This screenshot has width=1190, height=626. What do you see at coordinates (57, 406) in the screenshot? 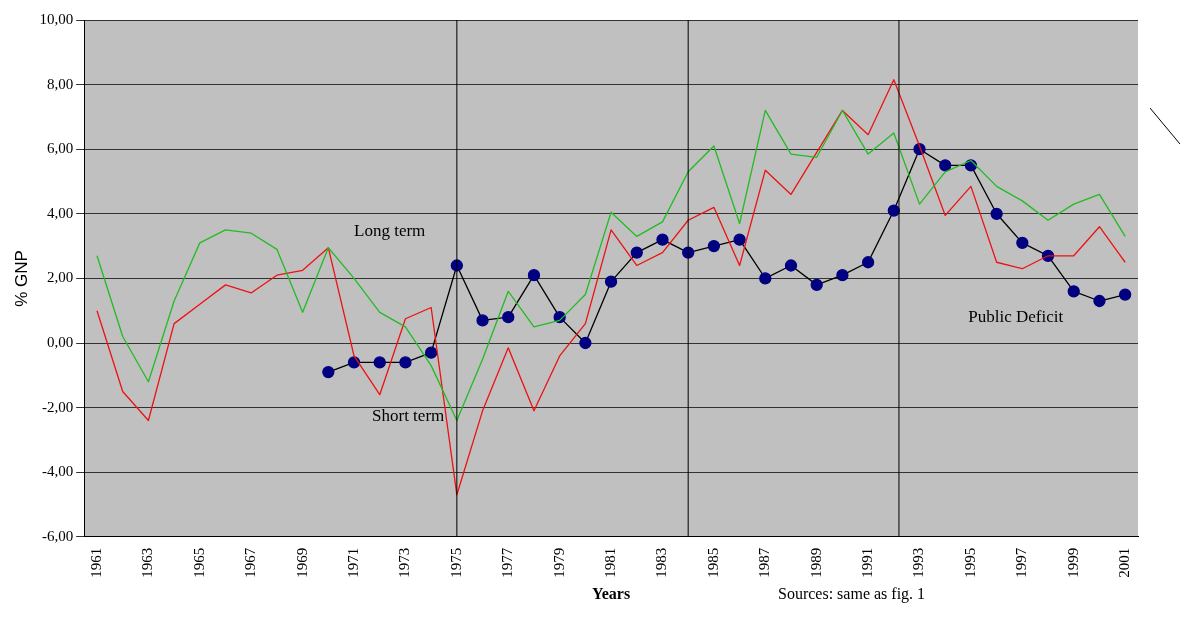
I see `y-tick-label: -2,00` at bounding box center [57, 406].